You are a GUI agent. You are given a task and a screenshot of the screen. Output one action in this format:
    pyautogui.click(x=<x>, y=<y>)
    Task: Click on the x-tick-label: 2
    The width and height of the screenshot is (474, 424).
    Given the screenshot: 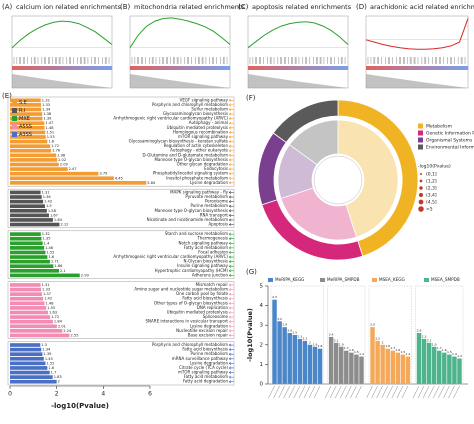 What is the action you would take?
    pyautogui.click(x=57, y=394)
    